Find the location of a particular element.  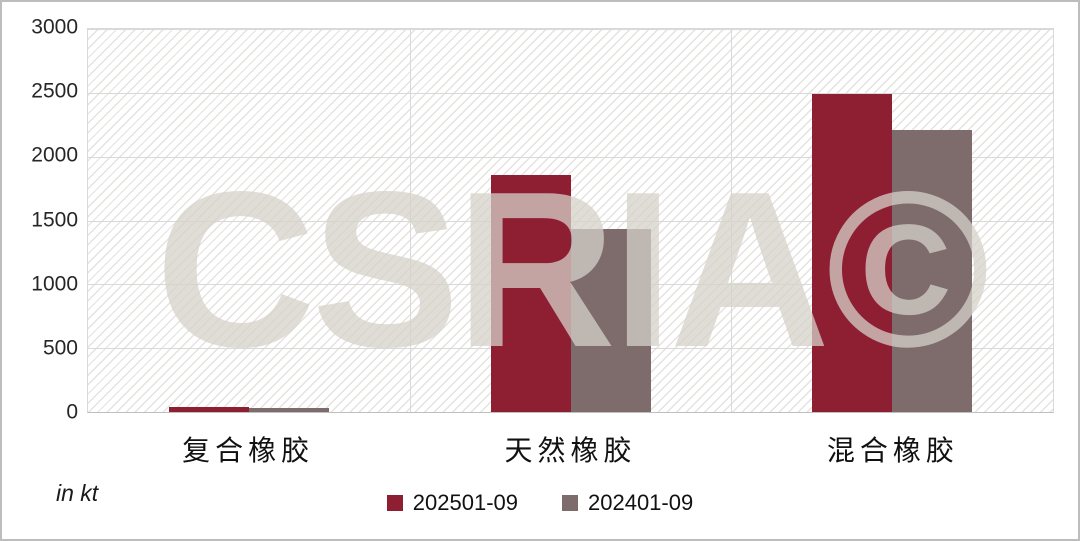

category-label: 天然橡胶 is located at coordinates (570, 450).